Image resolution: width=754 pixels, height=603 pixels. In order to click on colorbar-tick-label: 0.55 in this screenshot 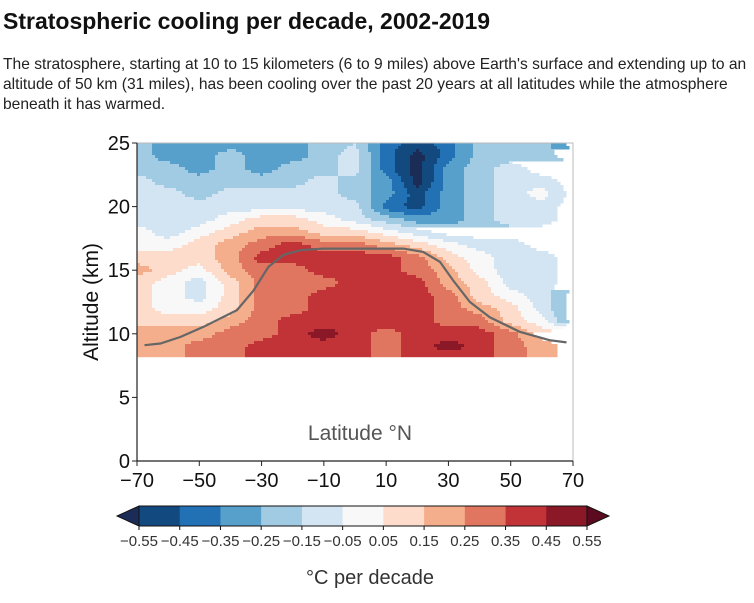, I will do `click(586, 541)`.